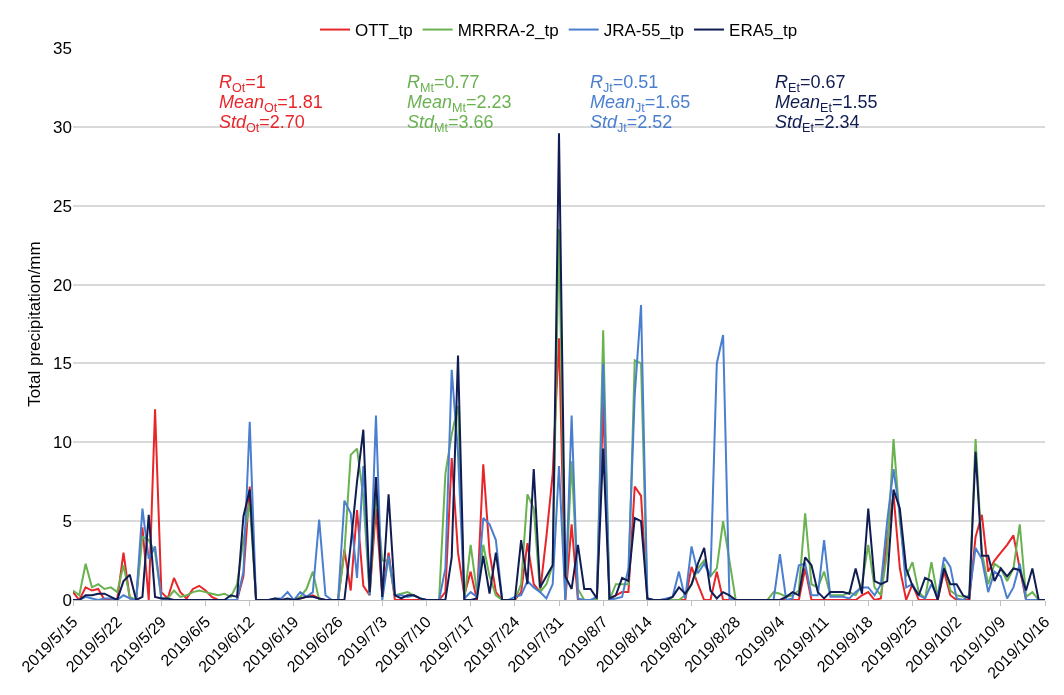  I want to click on legend-label: ERA5_tp, so click(763, 31).